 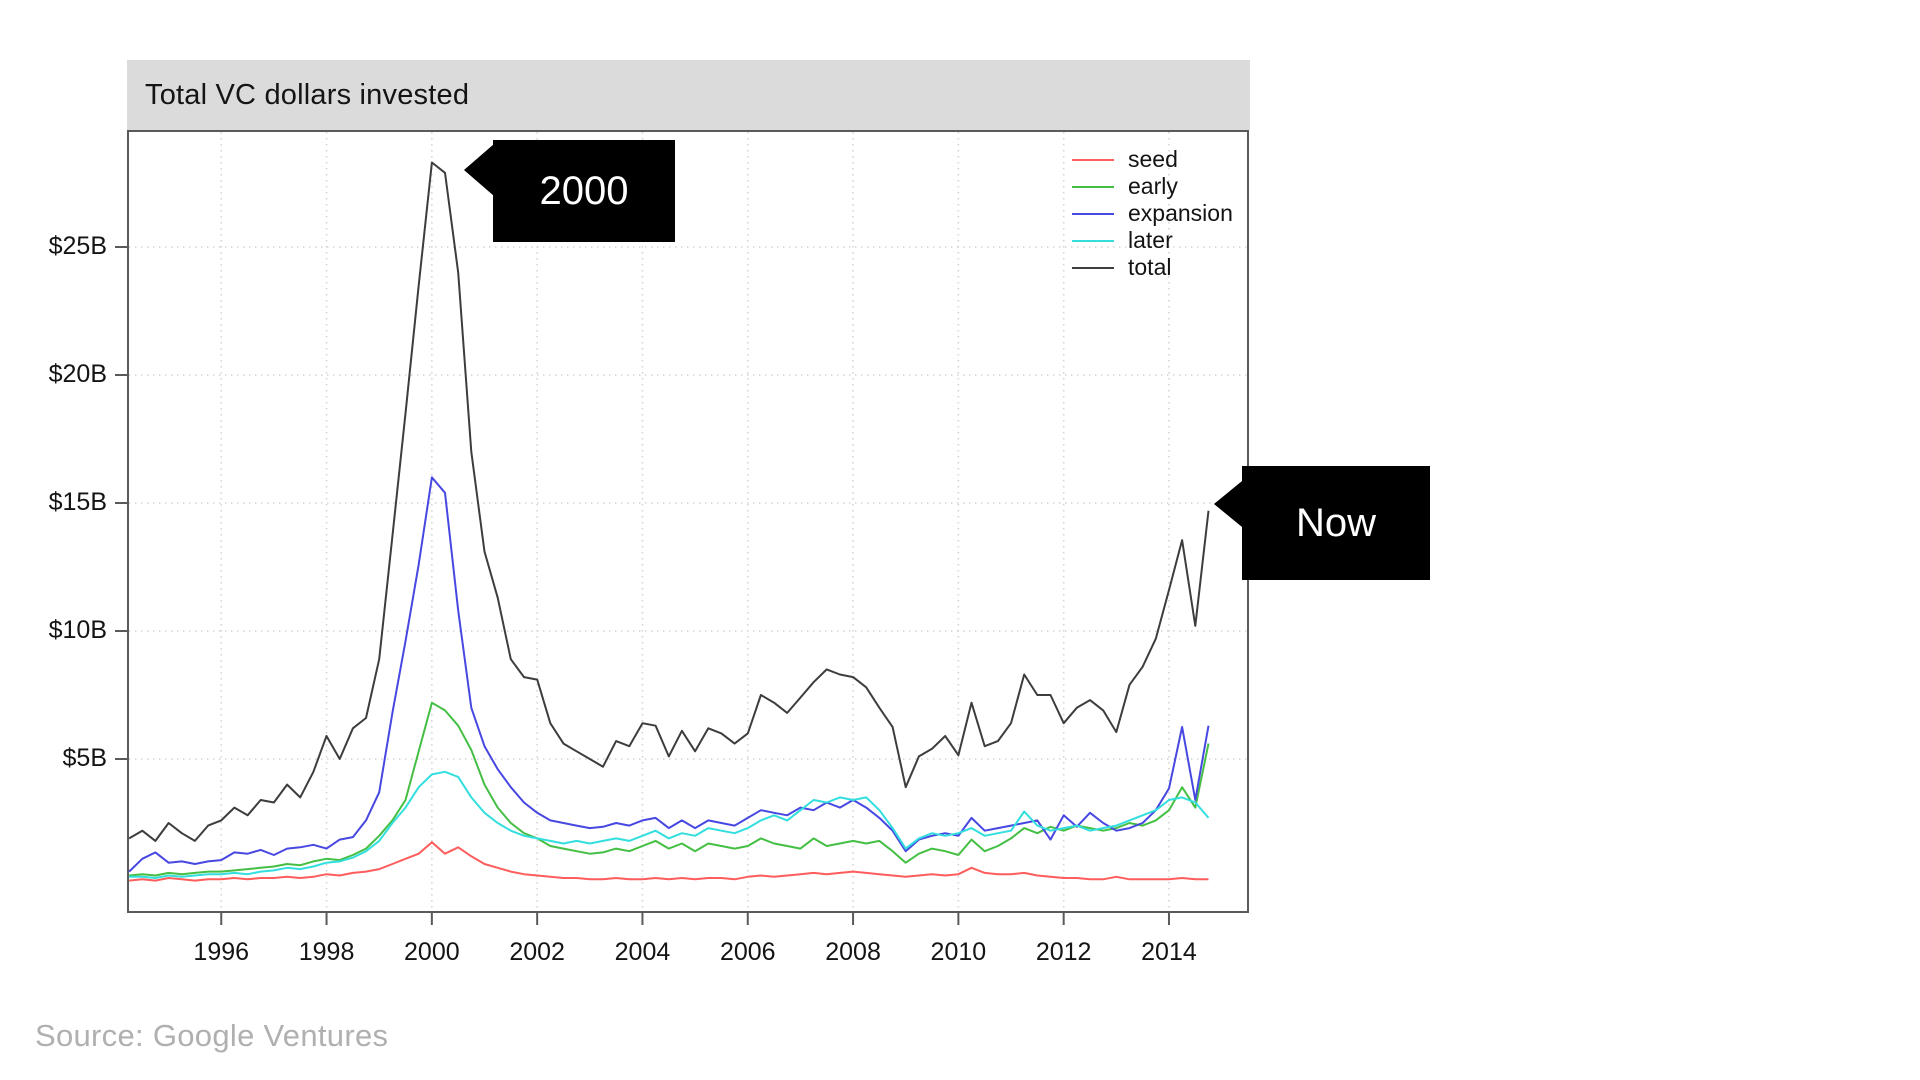 I want to click on callout-now: Now, so click(x=1322, y=523).